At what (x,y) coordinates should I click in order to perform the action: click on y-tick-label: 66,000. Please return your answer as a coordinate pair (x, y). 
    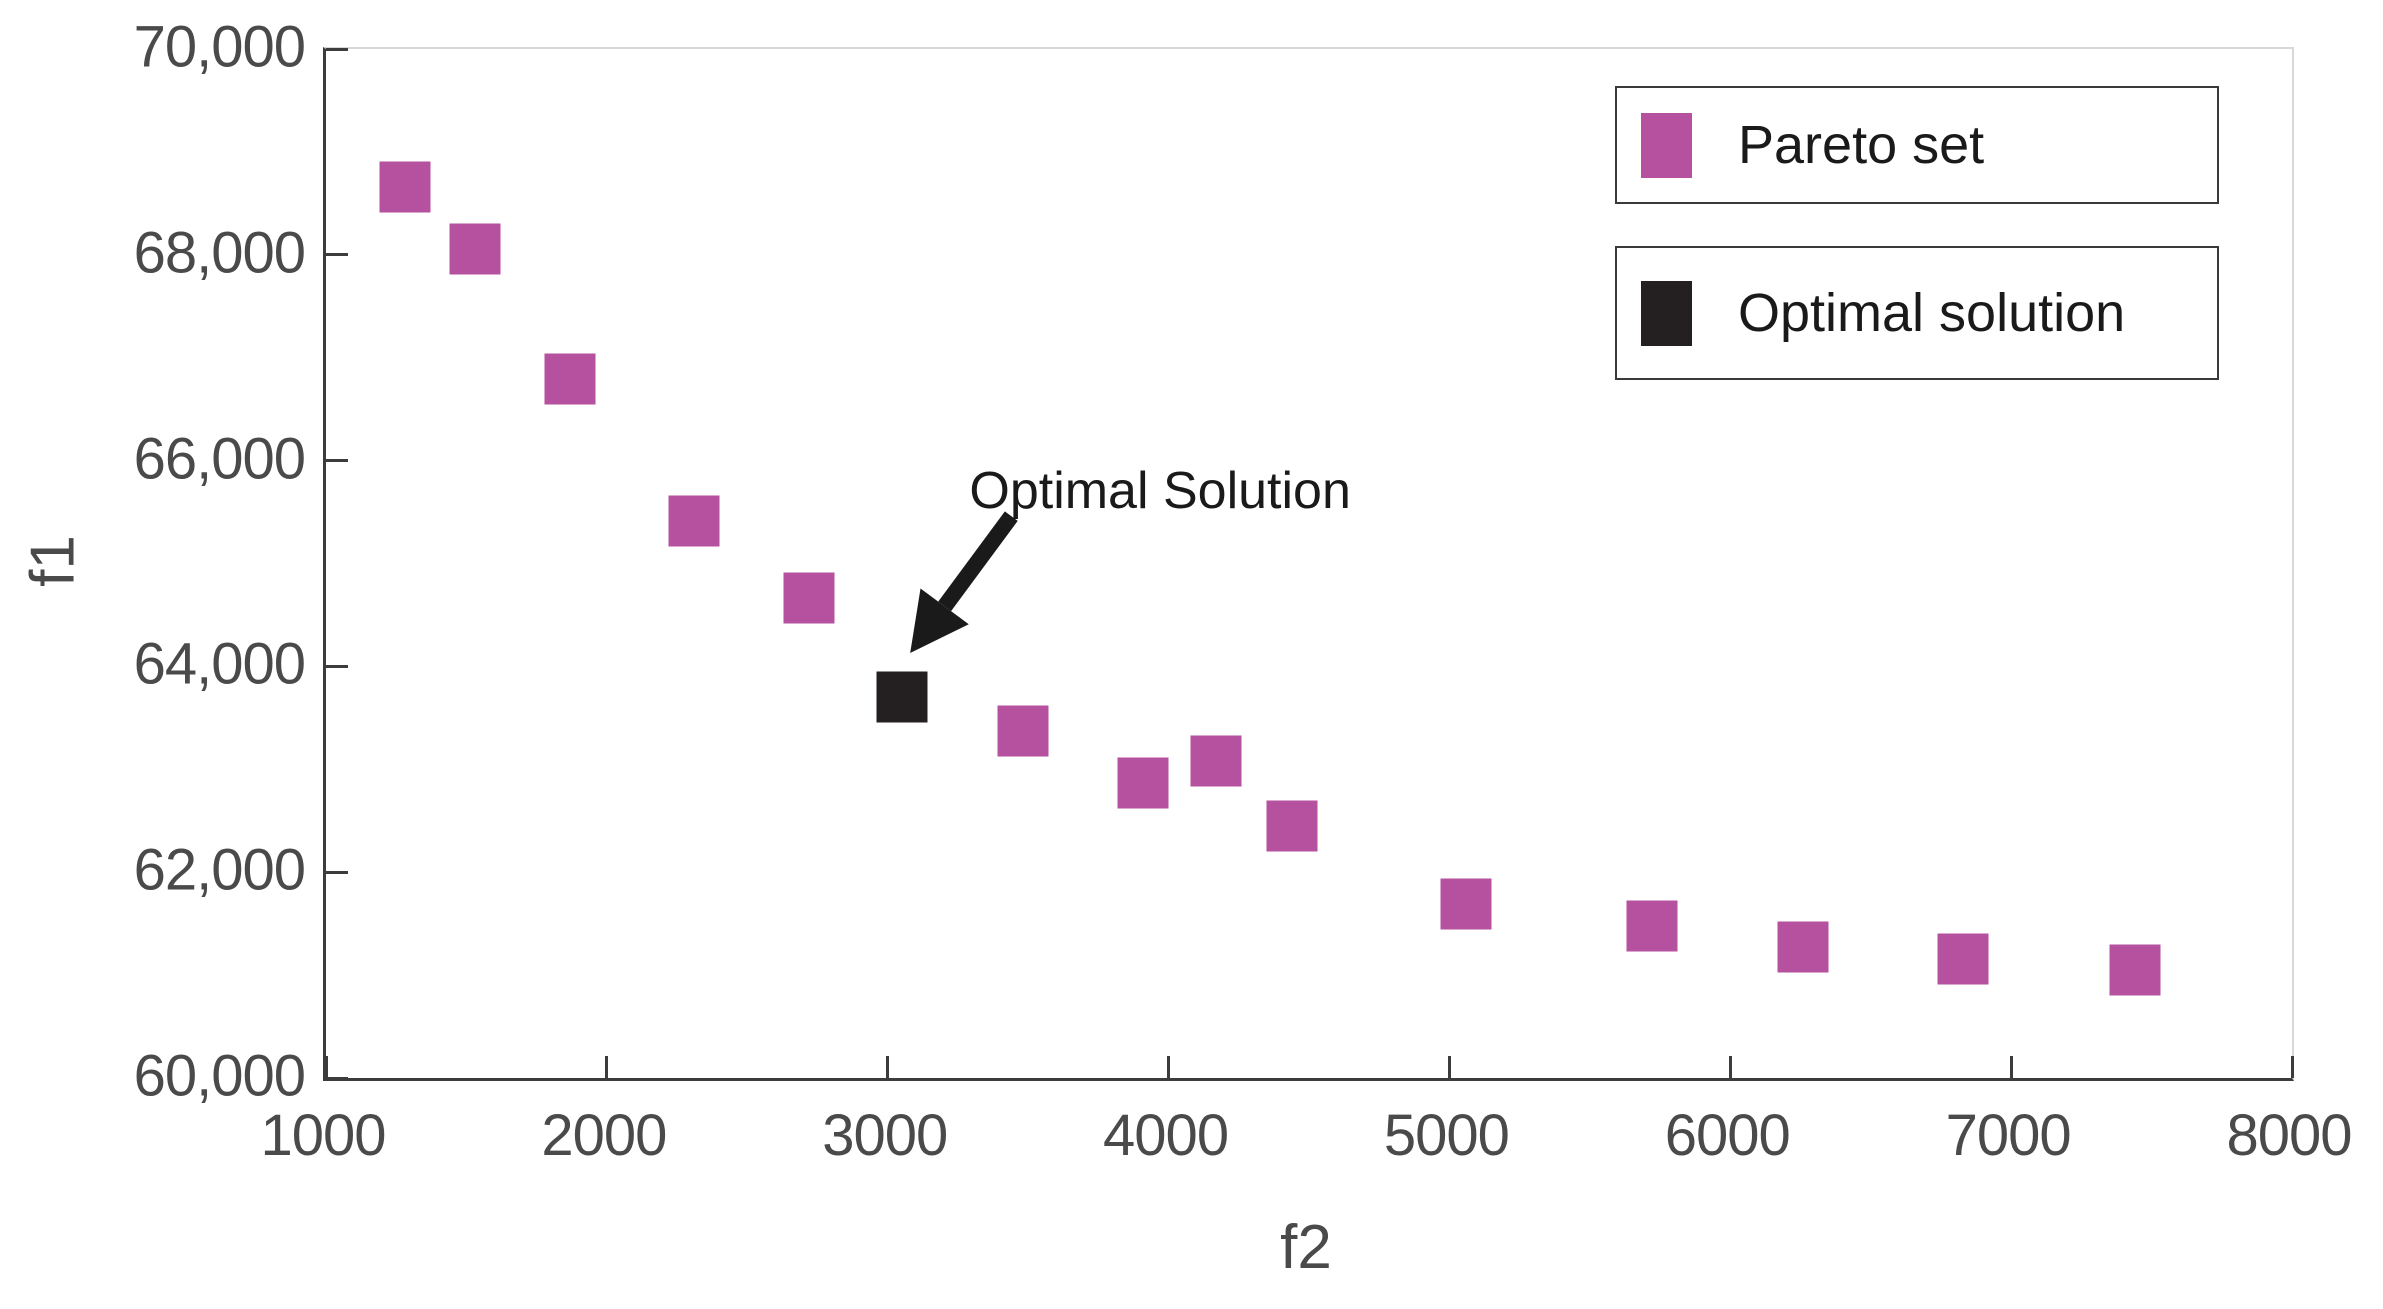
    Looking at the image, I should click on (219, 459).